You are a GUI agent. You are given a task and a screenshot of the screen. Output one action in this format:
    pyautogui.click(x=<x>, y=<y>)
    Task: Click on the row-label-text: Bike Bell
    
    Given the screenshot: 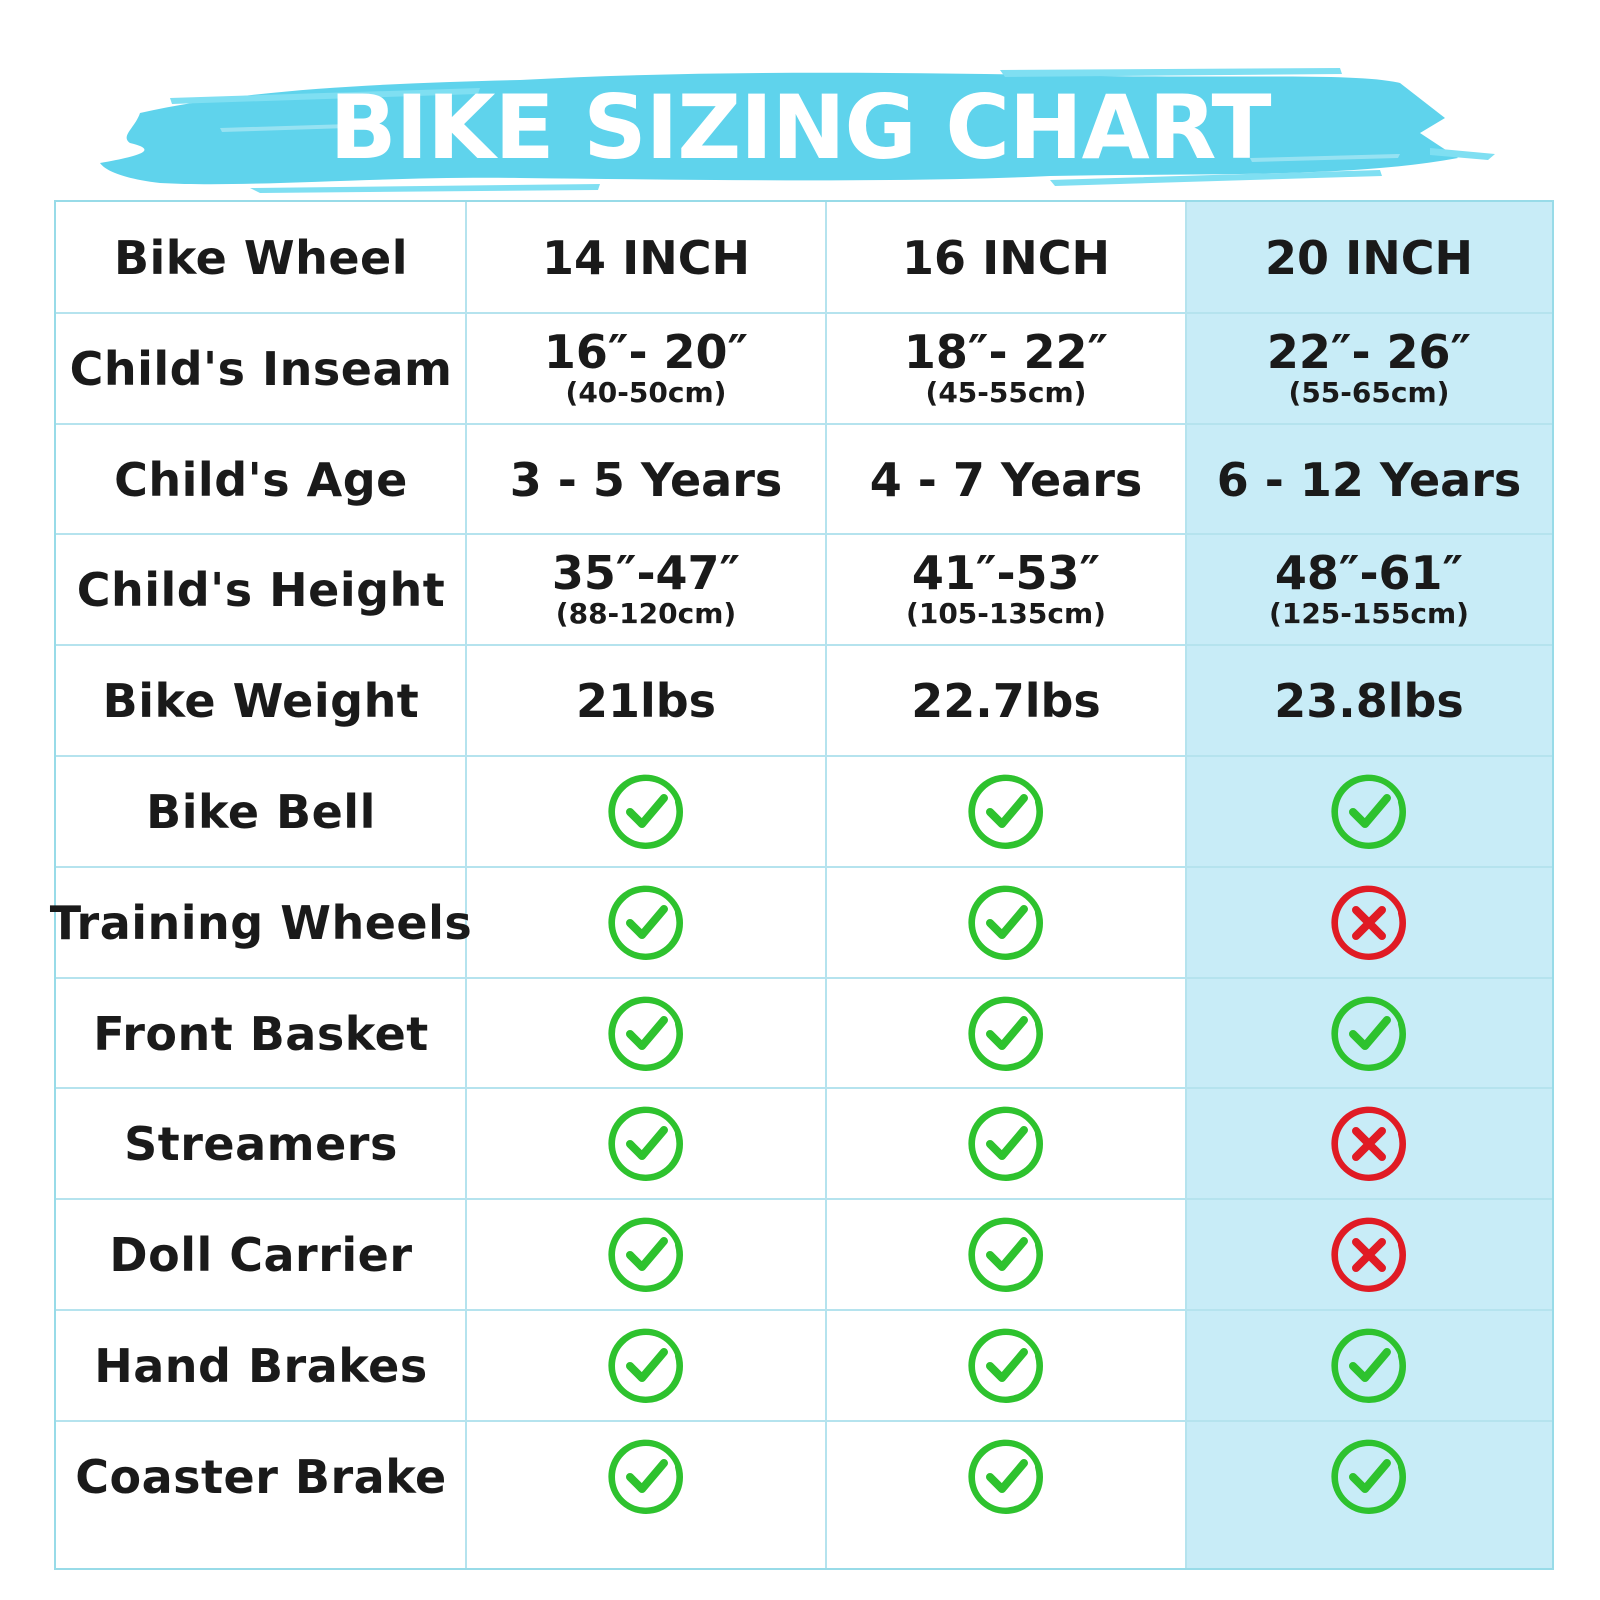 What is the action you would take?
    pyautogui.click(x=261, y=811)
    